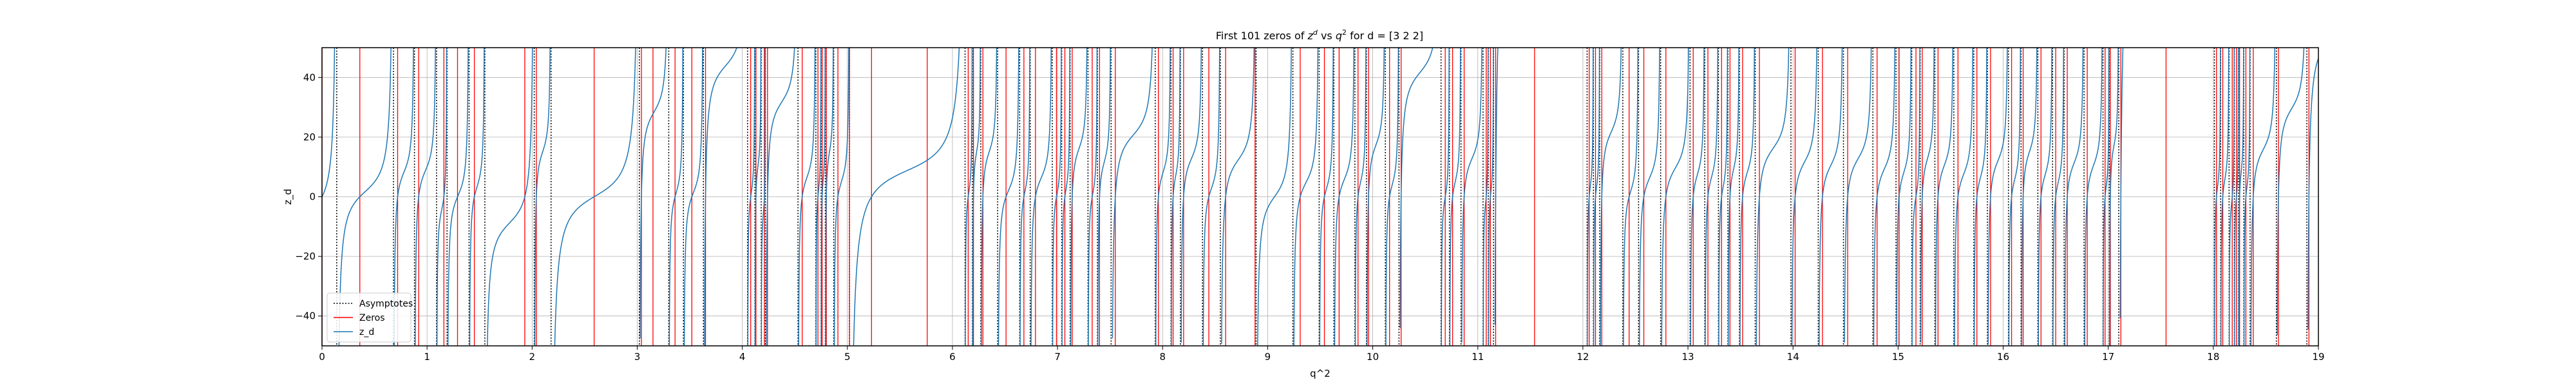 This screenshot has height=389, width=2576. Describe the element at coordinates (309, 137) in the screenshot. I see `y-tick-label: 20` at that location.